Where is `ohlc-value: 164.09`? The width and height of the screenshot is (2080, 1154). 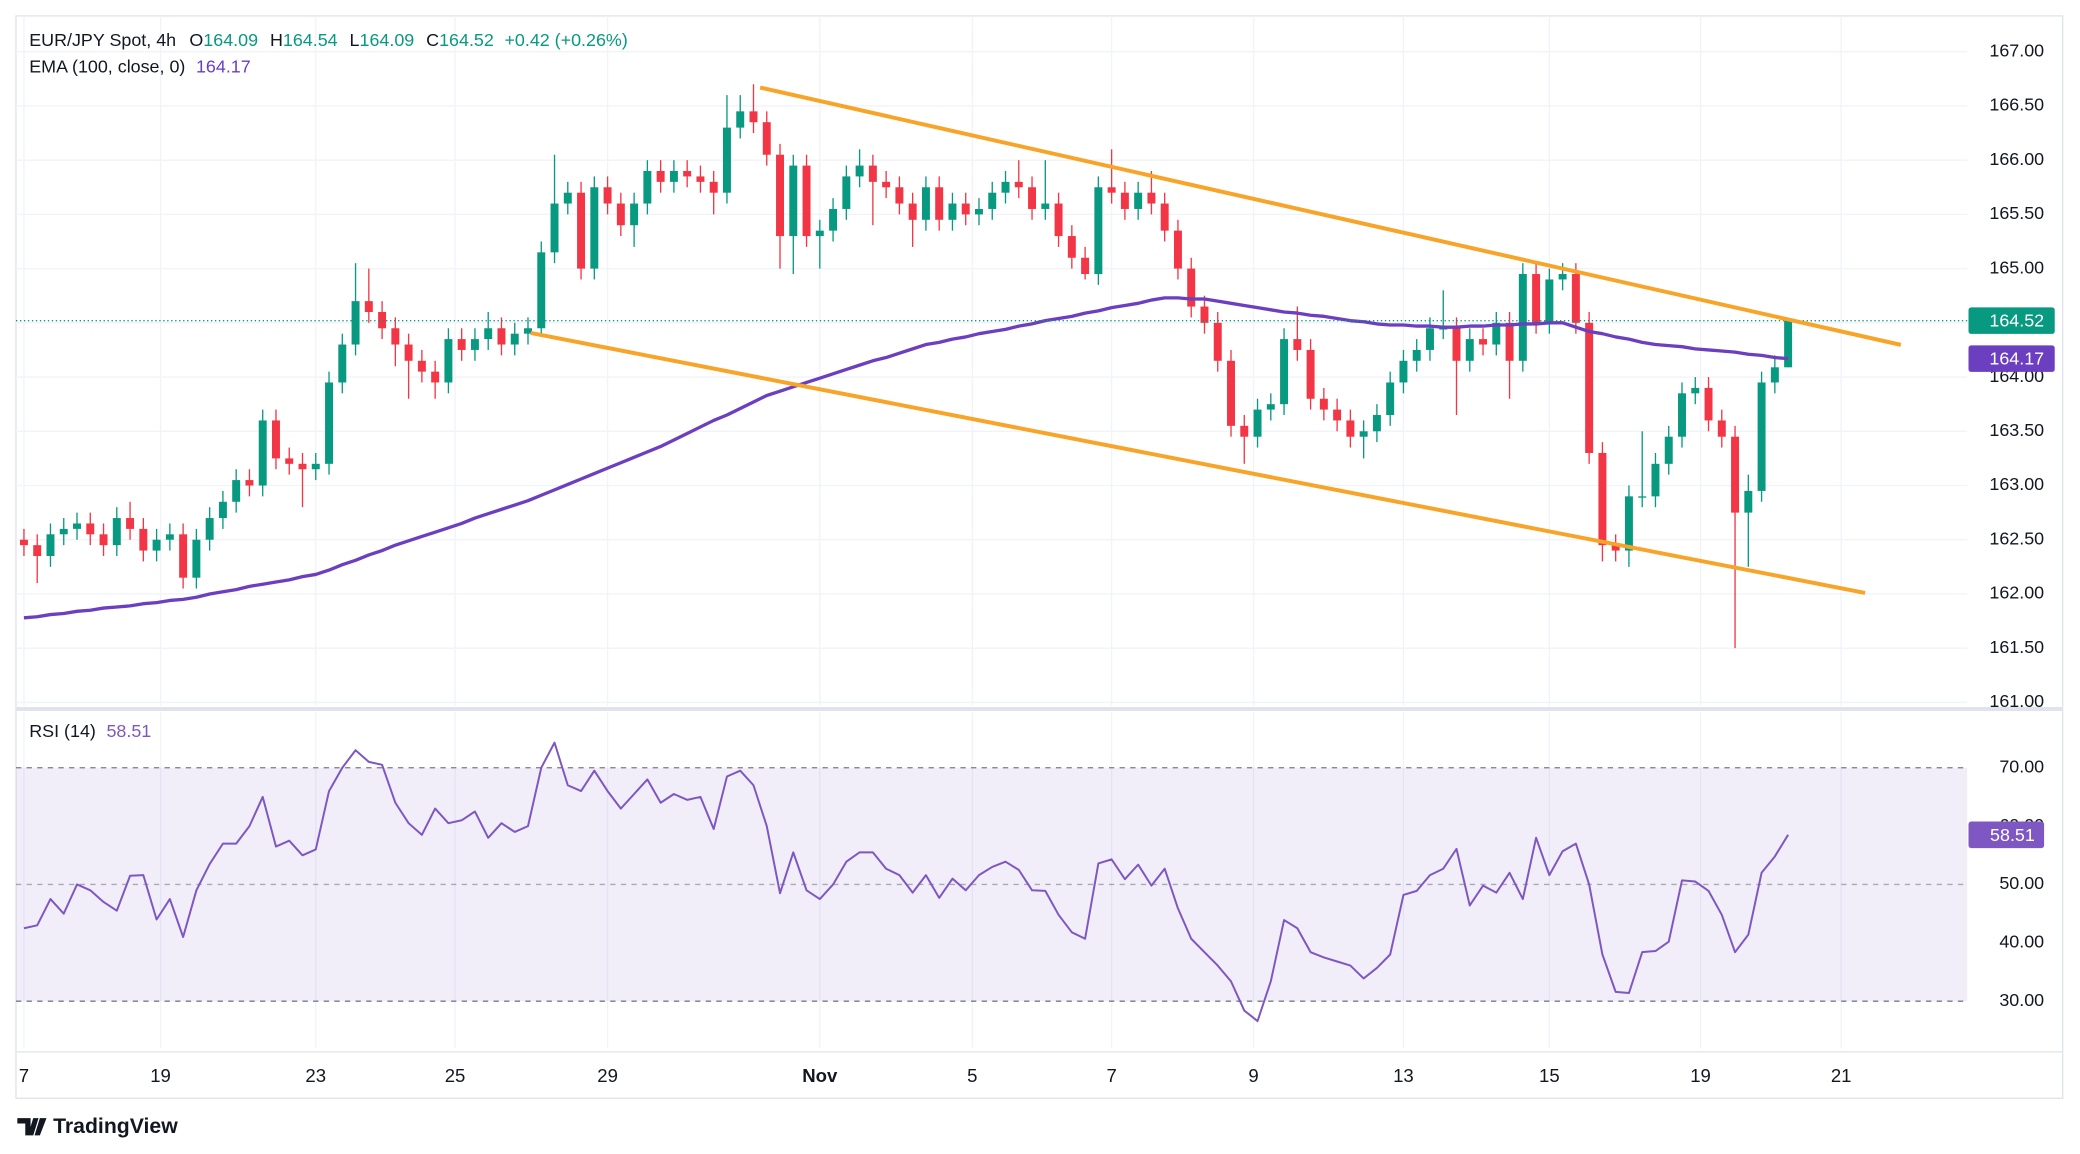 ohlc-value: 164.09 is located at coordinates (387, 40).